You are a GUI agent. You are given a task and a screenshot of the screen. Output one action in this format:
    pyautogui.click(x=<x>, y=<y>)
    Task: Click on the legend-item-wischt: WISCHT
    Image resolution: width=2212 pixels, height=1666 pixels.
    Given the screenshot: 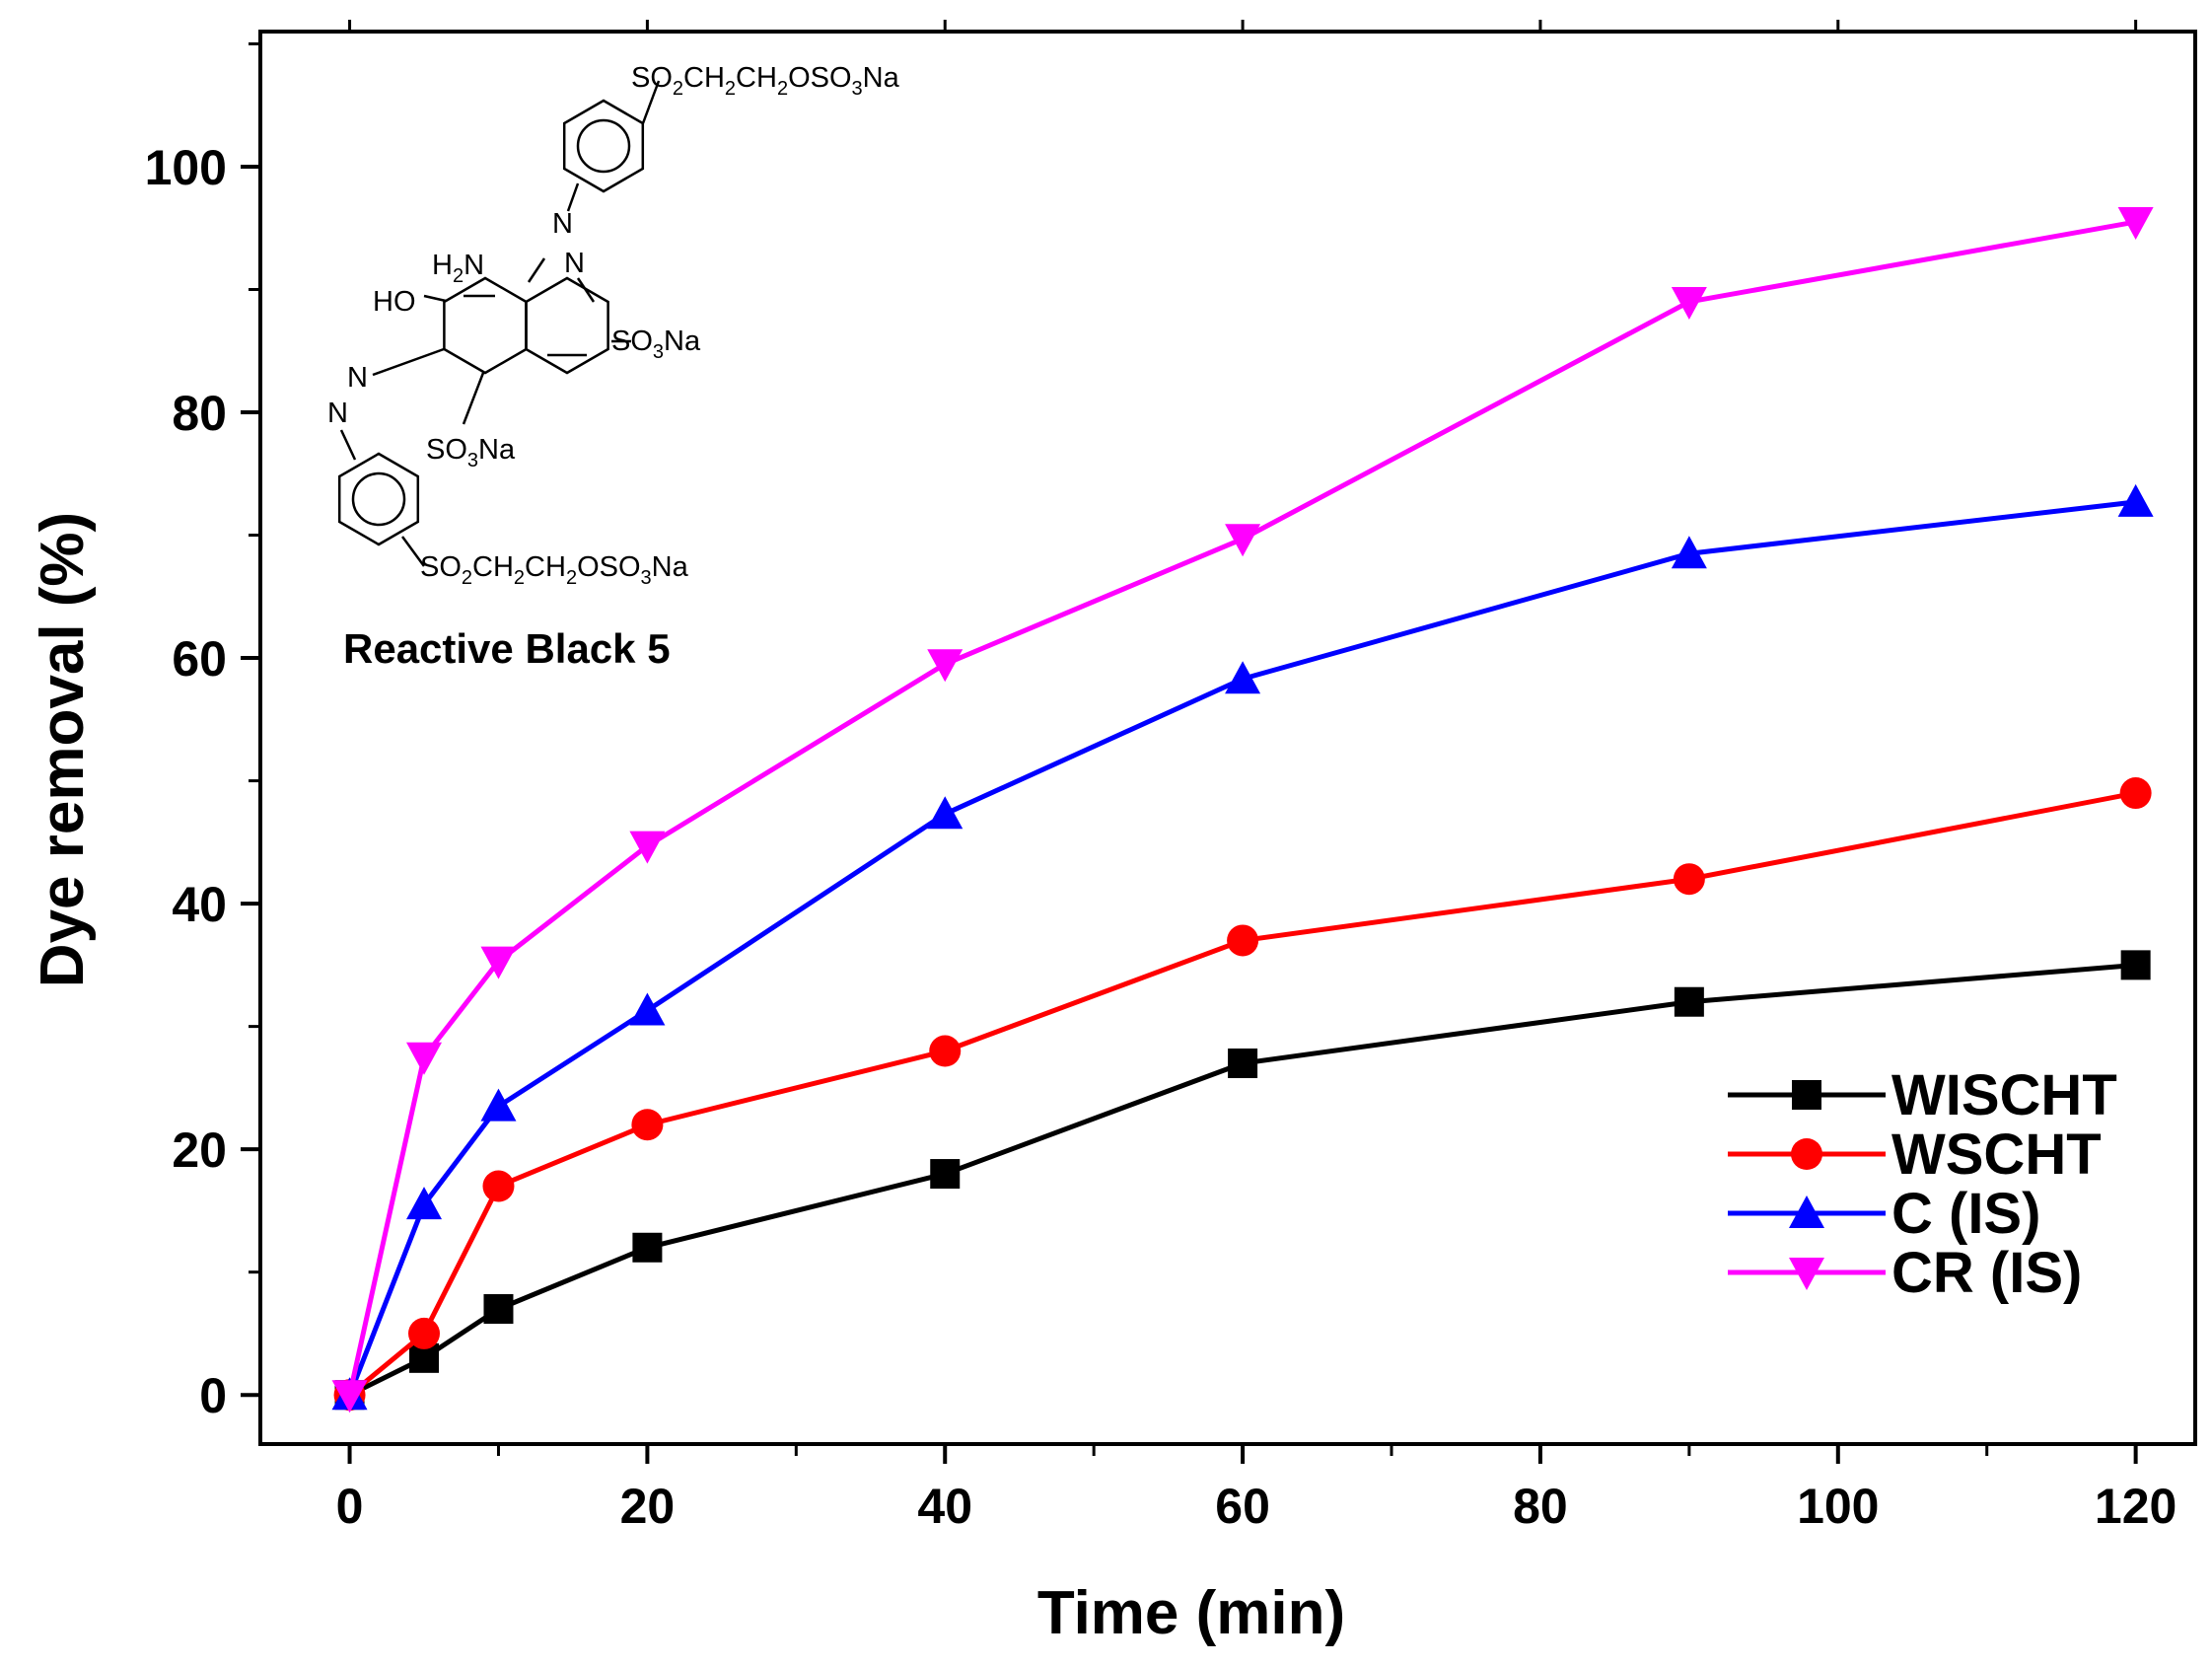 What is the action you would take?
    pyautogui.click(x=1922, y=1095)
    